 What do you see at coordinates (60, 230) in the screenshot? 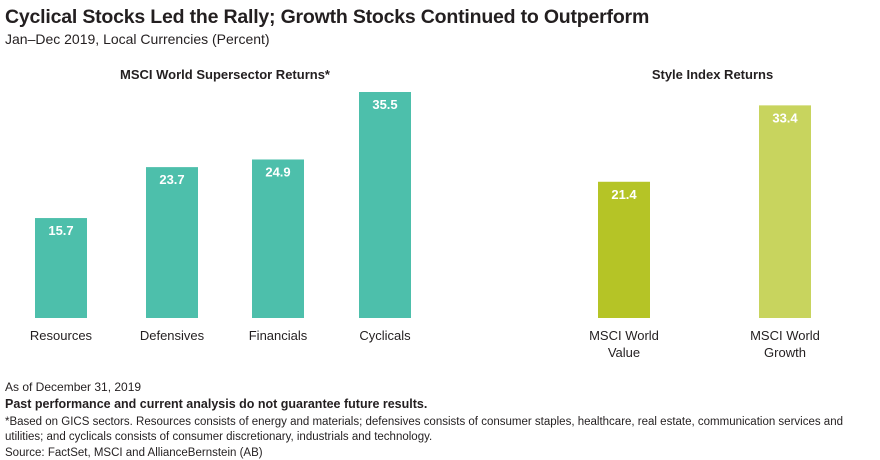
I see `data-label: 15.7` at bounding box center [60, 230].